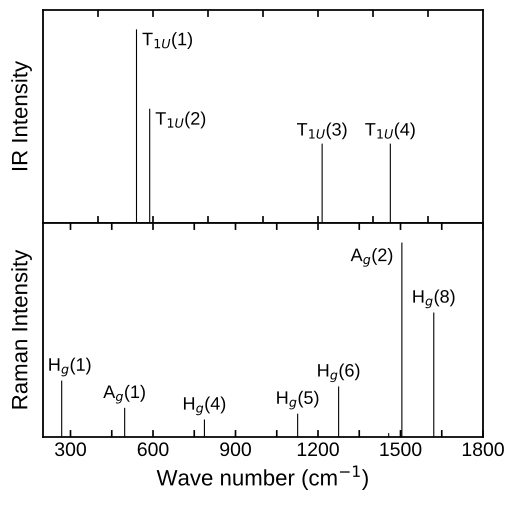 This screenshot has width=509, height=511. Describe the element at coordinates (483, 449) in the screenshot. I see `x-tick-label: 1800` at that location.